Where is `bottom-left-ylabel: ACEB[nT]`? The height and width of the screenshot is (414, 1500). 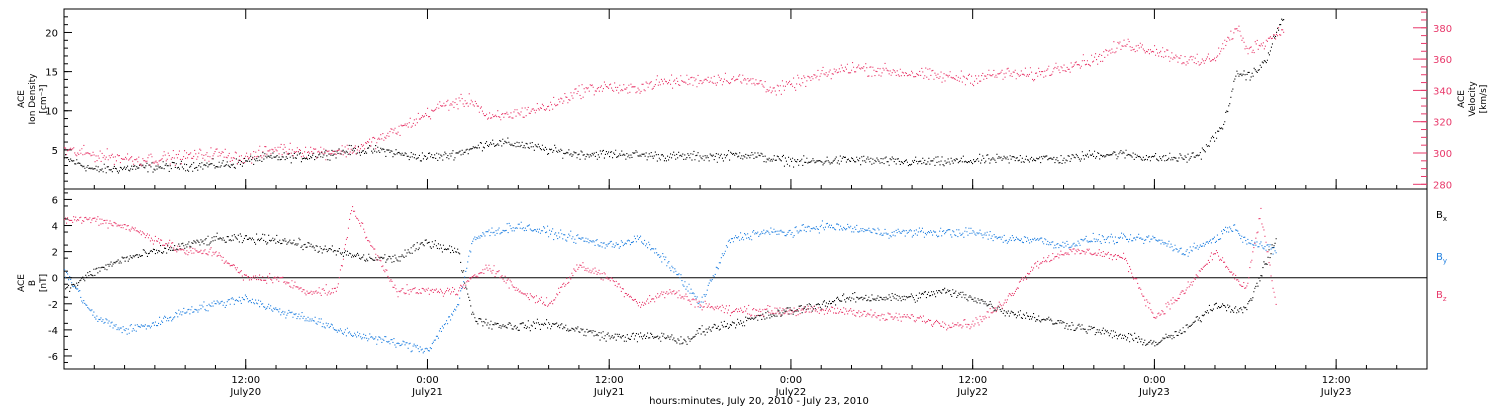 bottom-left-ylabel: ACEB[nT] is located at coordinates (33, 283).